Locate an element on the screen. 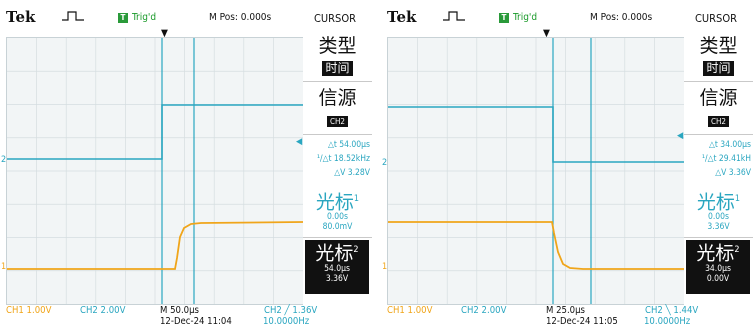 This screenshot has height=327, width=753. trigger-setting: CH2 ╲ 1.44V is located at coordinates (672, 310).